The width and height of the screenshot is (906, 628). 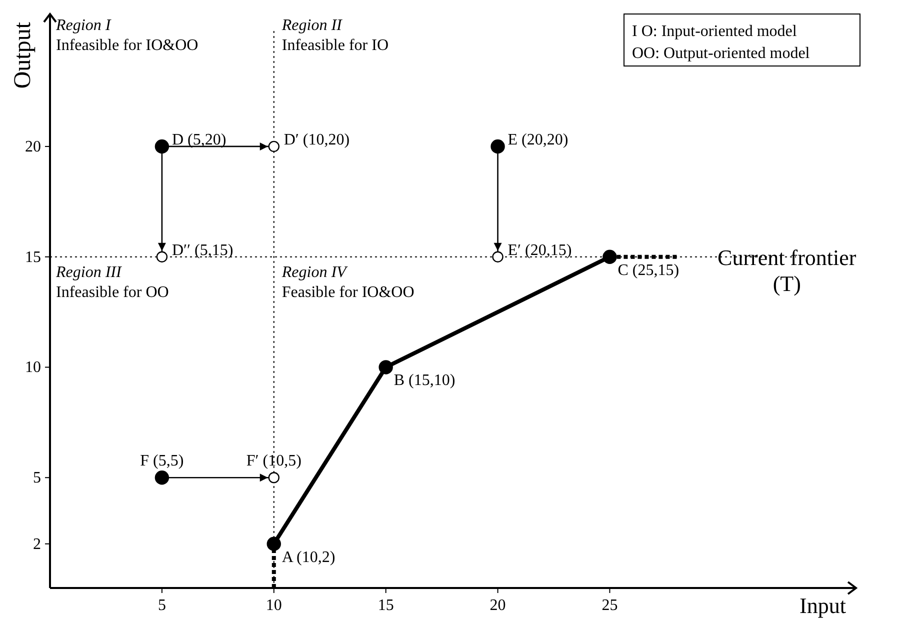 What do you see at coordinates (112, 282) in the screenshot?
I see `annotation: Region III Infeasible for OO` at bounding box center [112, 282].